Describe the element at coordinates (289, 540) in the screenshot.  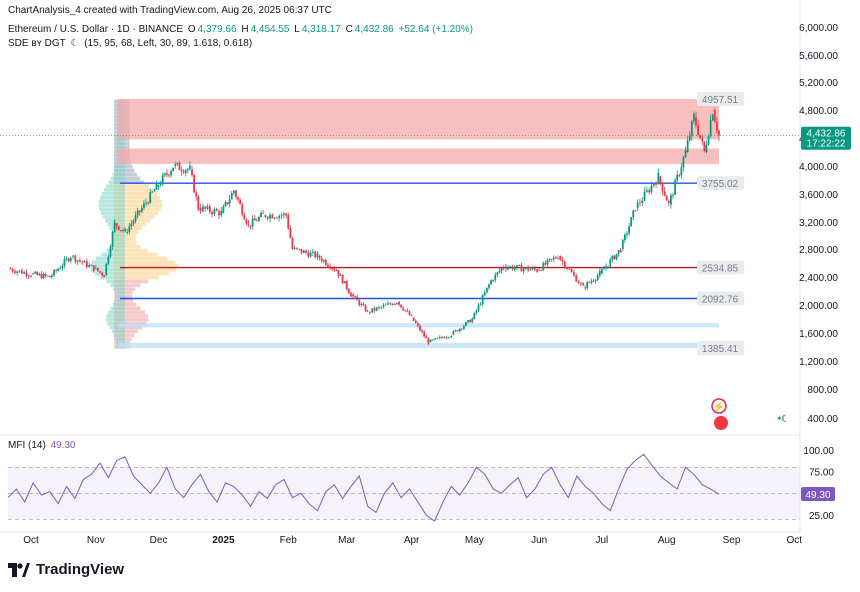
I see `time-tick-label: Feb` at that location.